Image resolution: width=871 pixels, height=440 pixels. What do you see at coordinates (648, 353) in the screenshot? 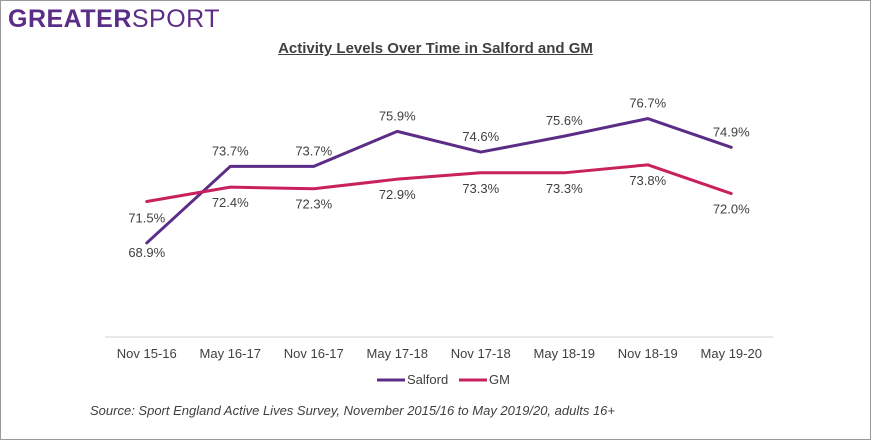
I see `x-tick-label: Nov 18-19` at bounding box center [648, 353].